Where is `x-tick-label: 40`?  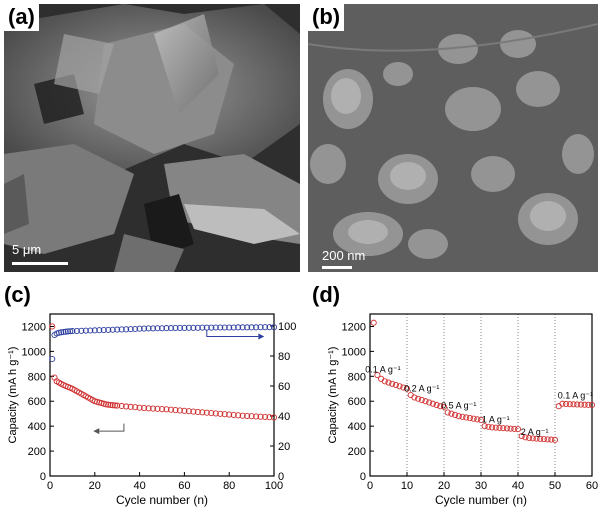 x-tick-label: 40 is located at coordinates (139, 486).